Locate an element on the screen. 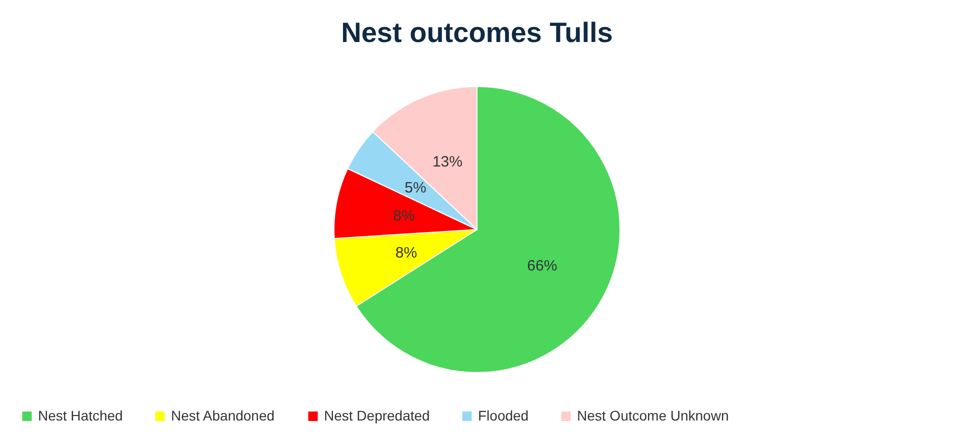 The width and height of the screenshot is (954, 437). data-label: 13% is located at coordinates (447, 161).